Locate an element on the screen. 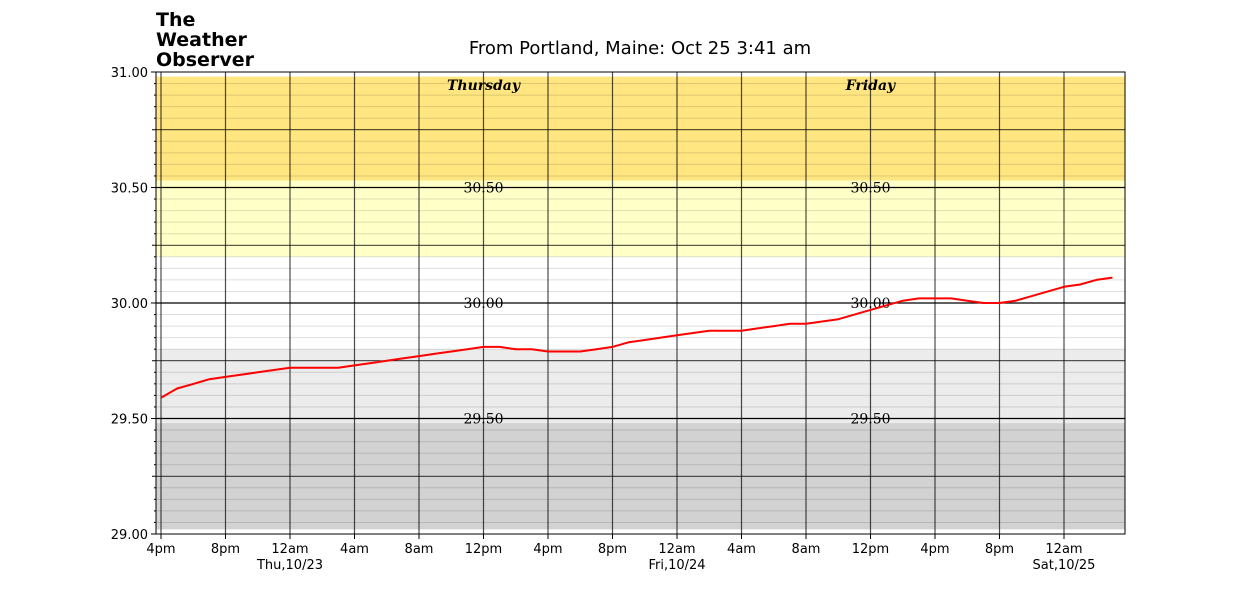 The image size is (1250, 600). y-tick-label: 30.50 is located at coordinates (129, 189).